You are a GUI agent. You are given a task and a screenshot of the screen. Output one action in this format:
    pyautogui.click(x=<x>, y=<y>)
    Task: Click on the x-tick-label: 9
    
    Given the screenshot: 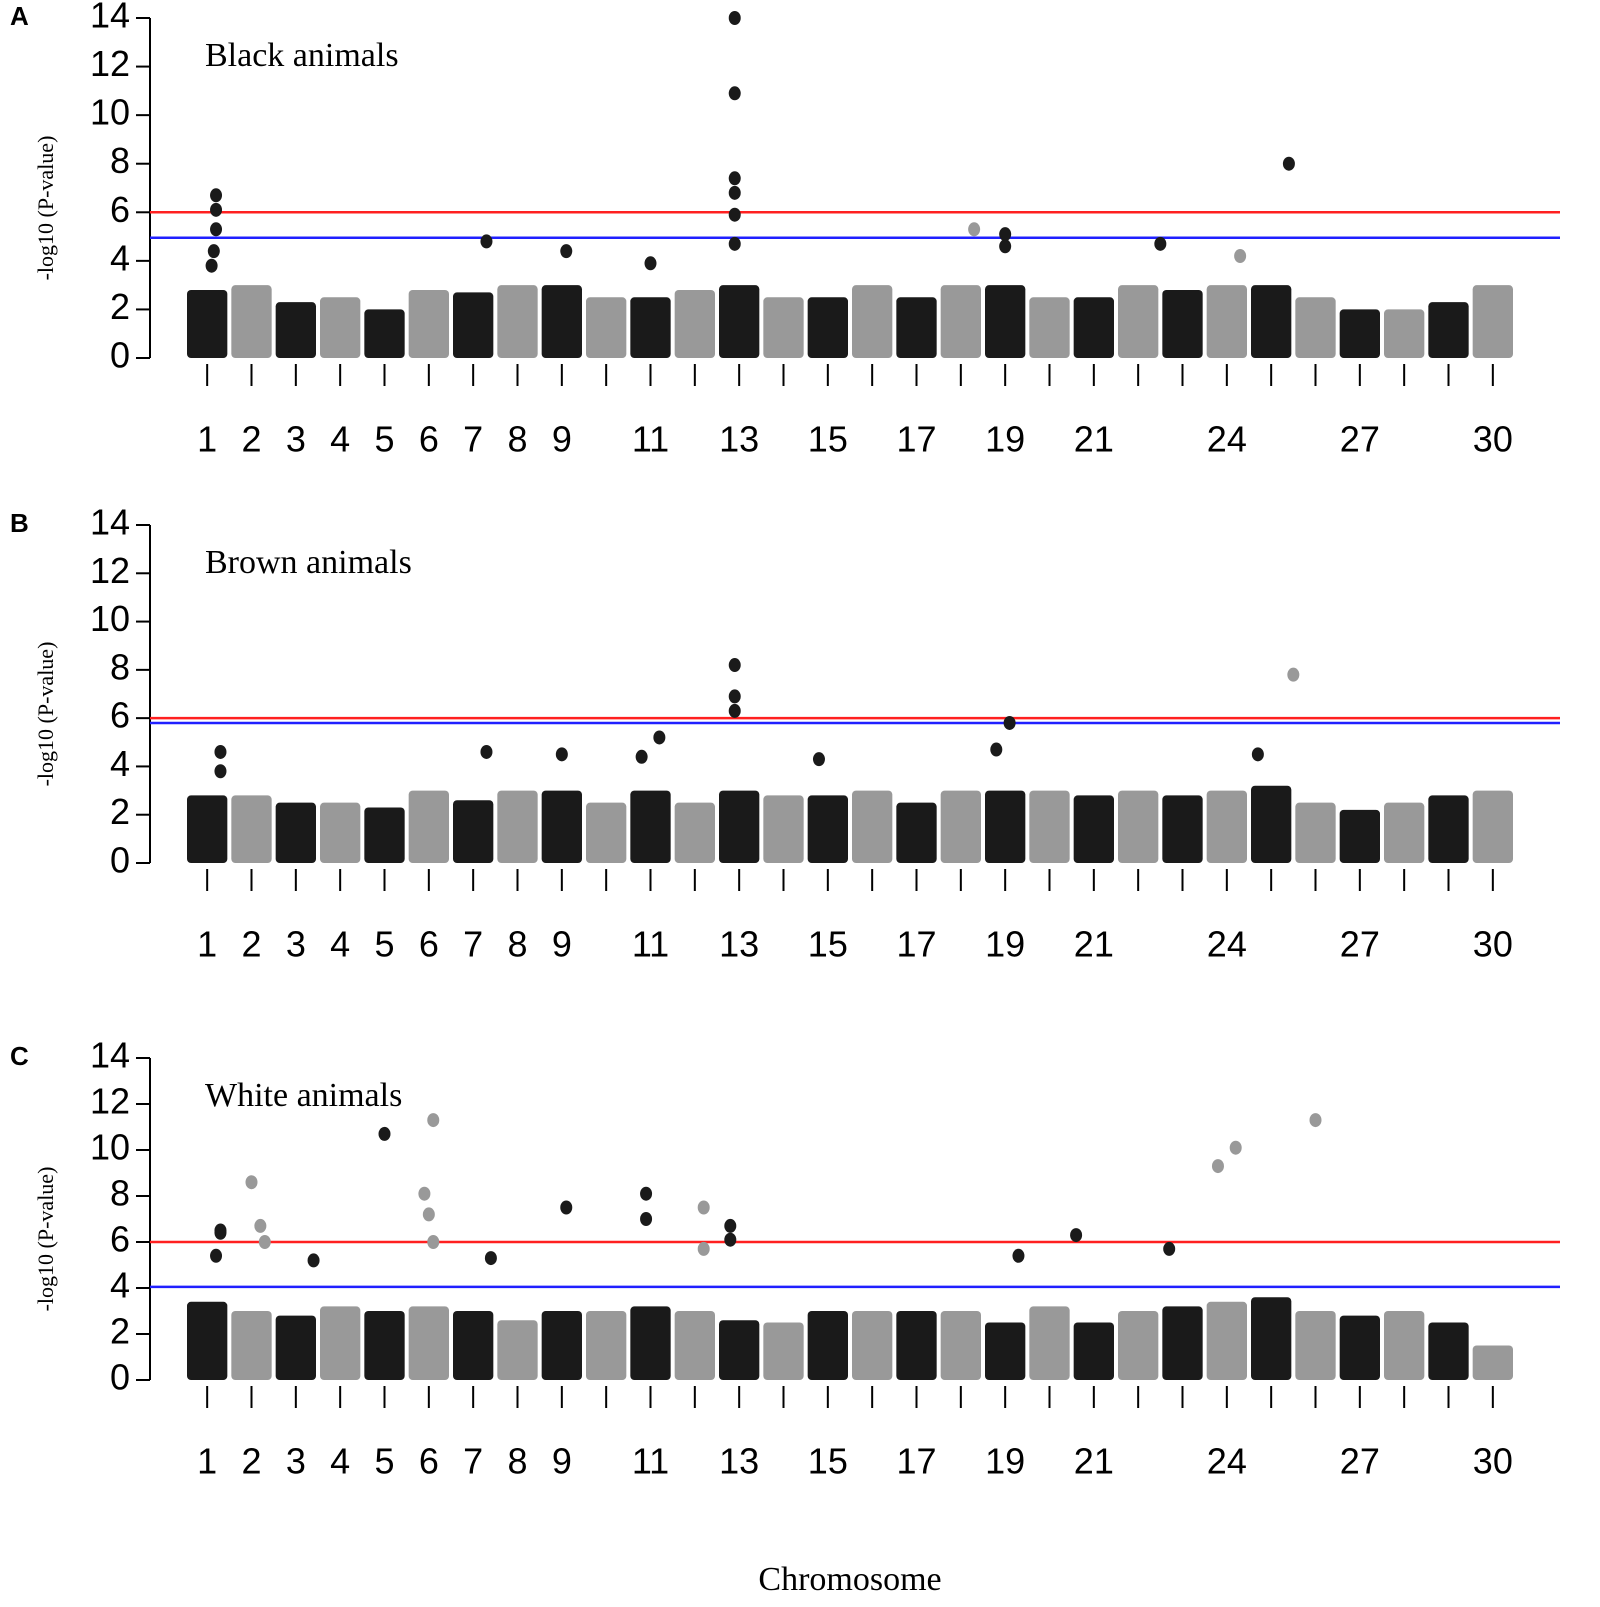 What is the action you would take?
    pyautogui.click(x=562, y=944)
    